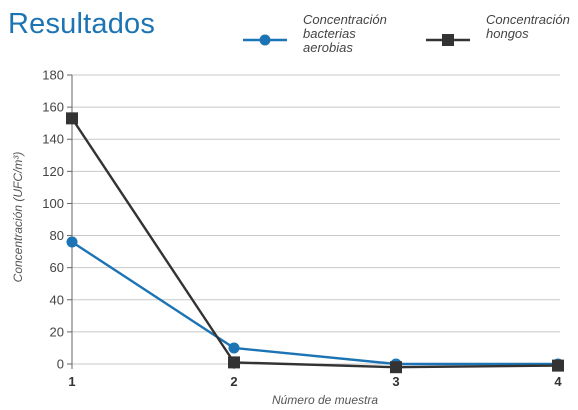  I want to click on y-tick-label: 100, so click(53, 203).